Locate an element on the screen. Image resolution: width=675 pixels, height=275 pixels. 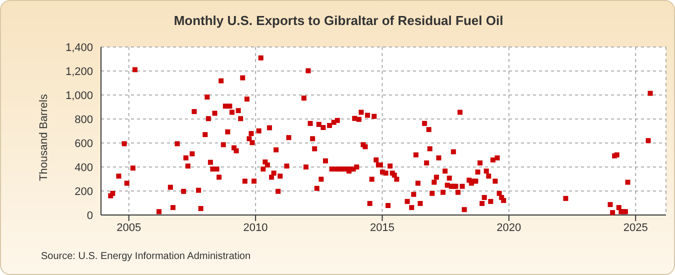
y-tick-label: 200 is located at coordinates (83, 192).